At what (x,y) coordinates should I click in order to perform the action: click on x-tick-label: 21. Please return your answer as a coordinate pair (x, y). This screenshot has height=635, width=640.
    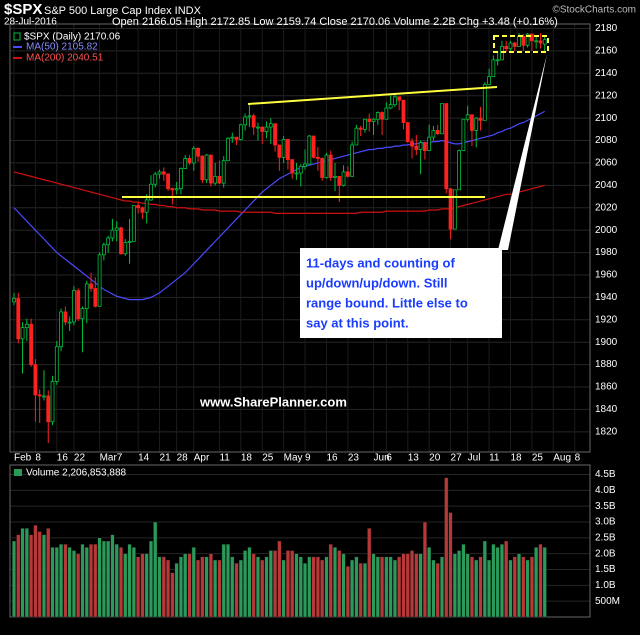
    Looking at the image, I should click on (166, 458).